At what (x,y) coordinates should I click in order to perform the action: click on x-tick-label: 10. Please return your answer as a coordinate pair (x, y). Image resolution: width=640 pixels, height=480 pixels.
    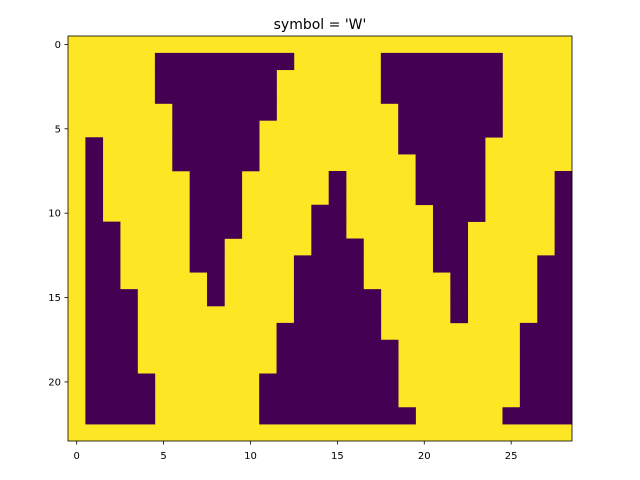
    Looking at the image, I should click on (250, 456).